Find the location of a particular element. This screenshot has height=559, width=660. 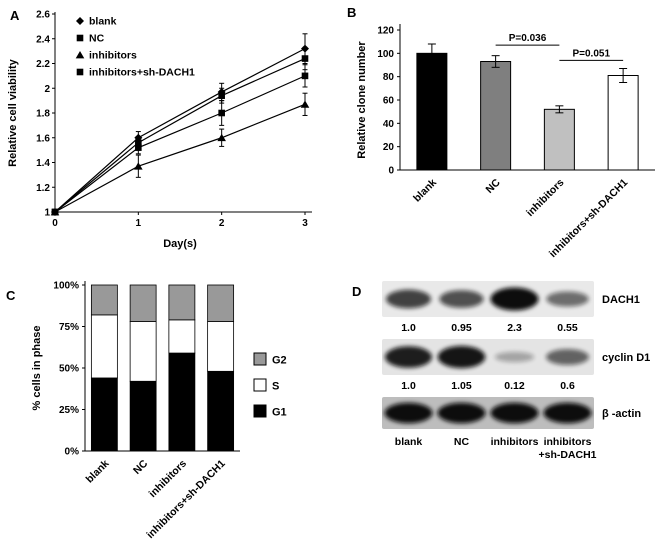

stacked-bar-nc is located at coordinates (143, 368).